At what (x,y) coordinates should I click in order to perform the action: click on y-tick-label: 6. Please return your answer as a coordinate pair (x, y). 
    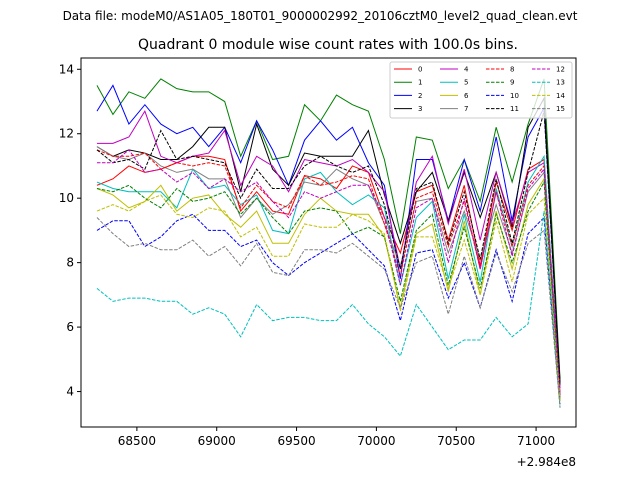
    Looking at the image, I should click on (70, 327).